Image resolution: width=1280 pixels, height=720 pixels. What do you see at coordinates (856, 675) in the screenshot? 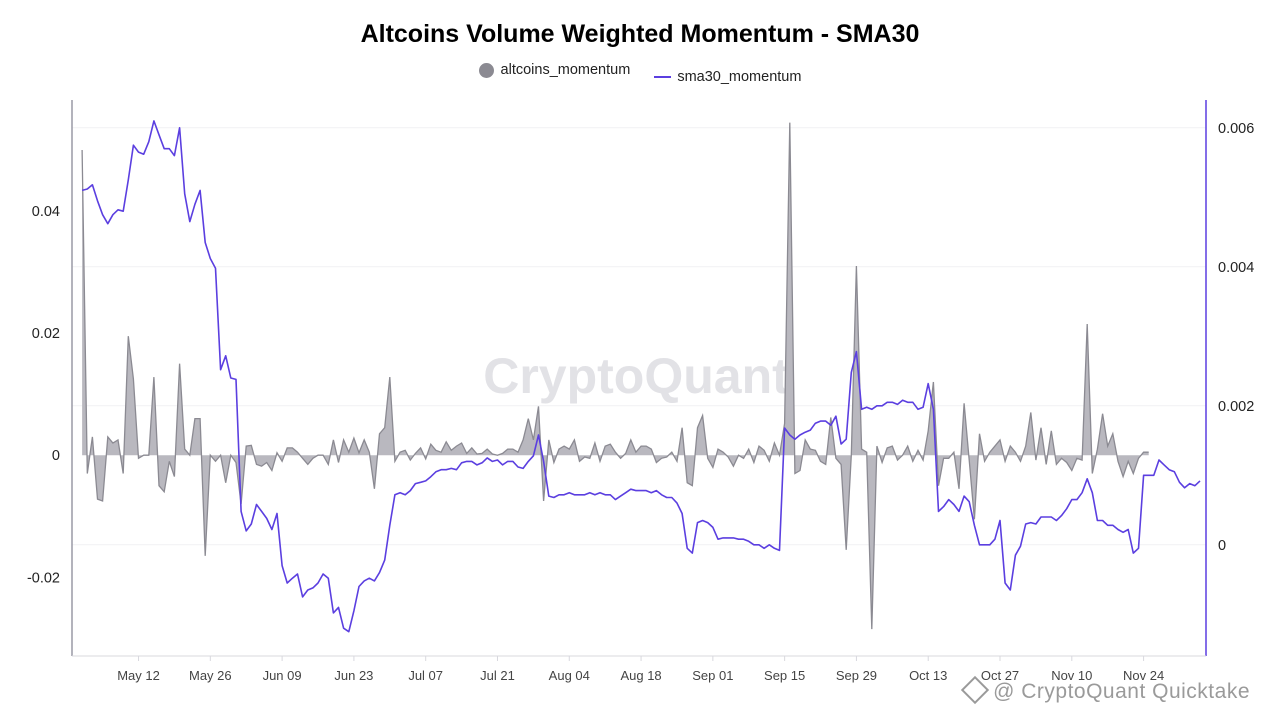
I see `x-tick-label: Sep 29` at bounding box center [856, 675].